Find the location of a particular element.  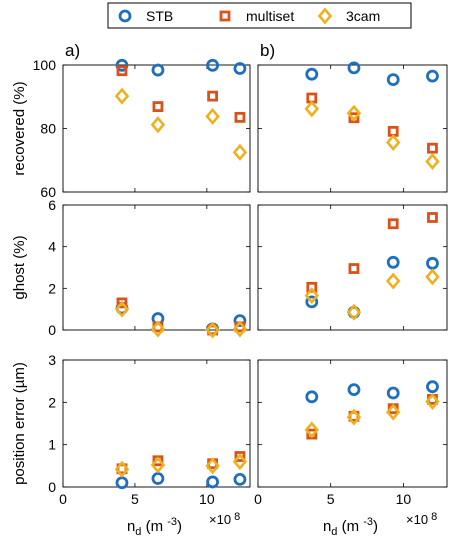

y-tick-label: 6 is located at coordinates (52, 205).